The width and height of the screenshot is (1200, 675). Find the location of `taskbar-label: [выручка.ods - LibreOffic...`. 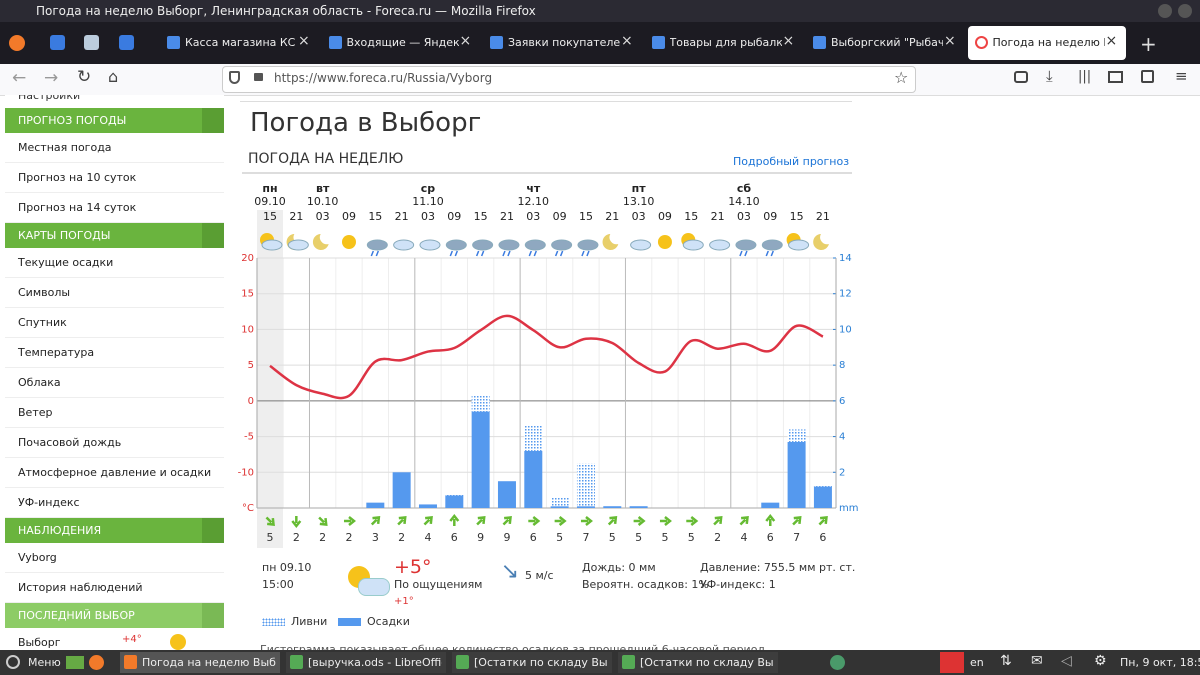

taskbar-label: [выручка.ods - LibreOffic... is located at coordinates (375, 662).